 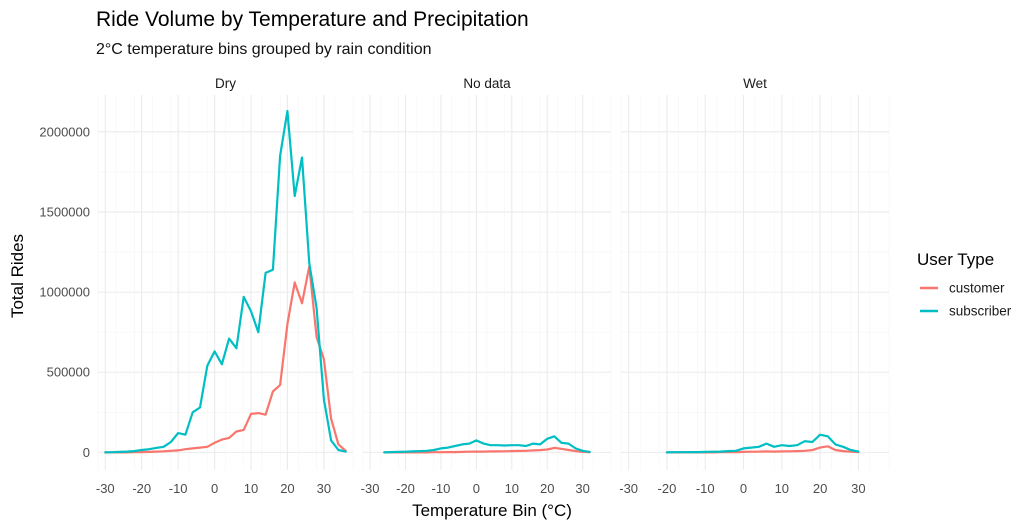 What do you see at coordinates (487, 83) in the screenshot?
I see `facet-strip-label: No data` at bounding box center [487, 83].